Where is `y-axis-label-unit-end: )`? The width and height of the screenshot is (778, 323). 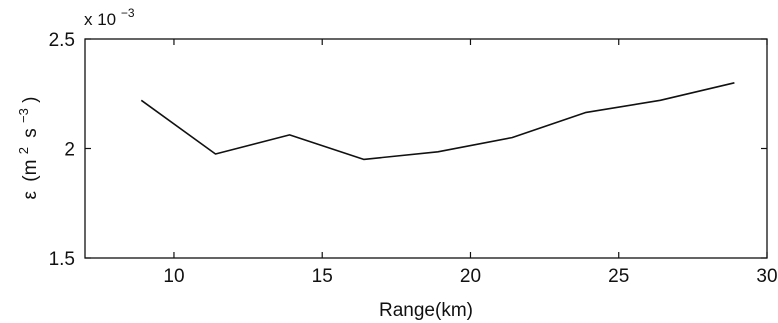
y-axis-label-unit-end: ) is located at coordinates (30, 100).